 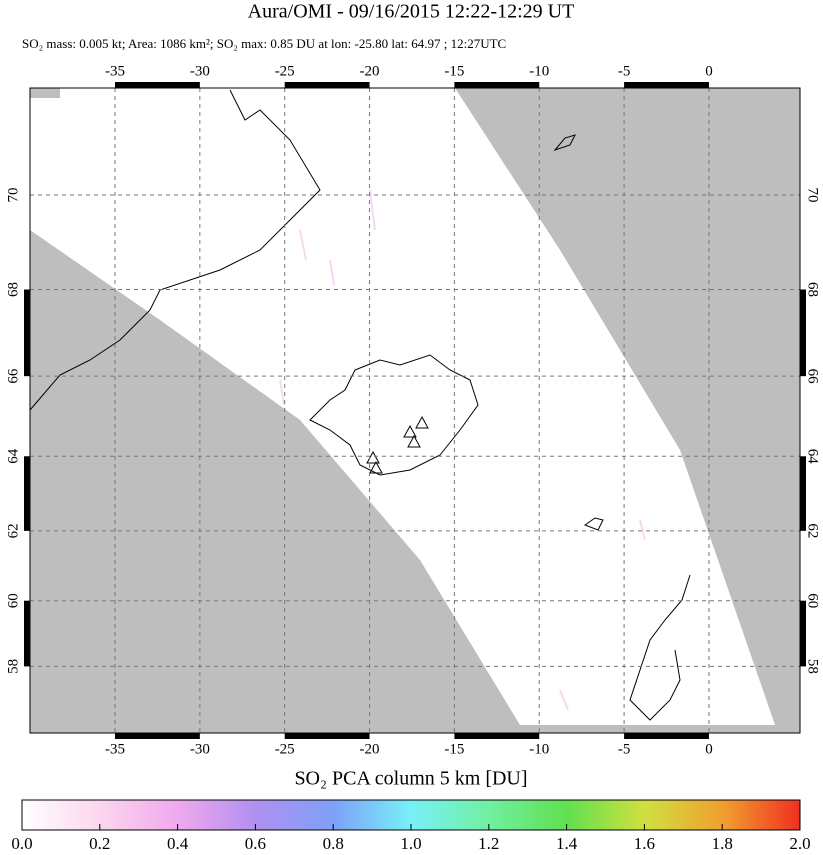 What do you see at coordinates (333, 843) in the screenshot?
I see `colorbar-tick-label: 0.8` at bounding box center [333, 843].